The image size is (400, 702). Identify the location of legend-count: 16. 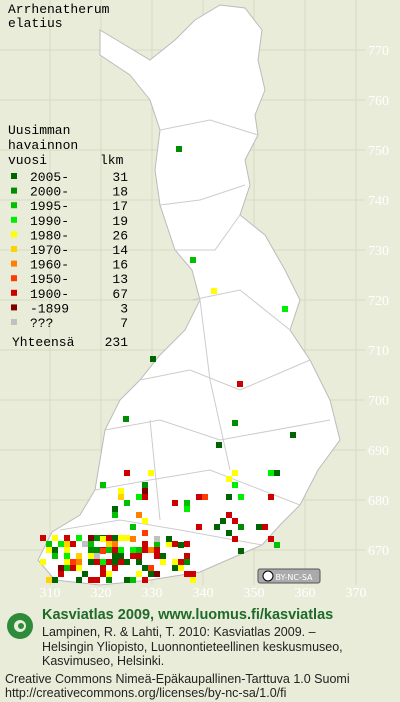
(120, 265).